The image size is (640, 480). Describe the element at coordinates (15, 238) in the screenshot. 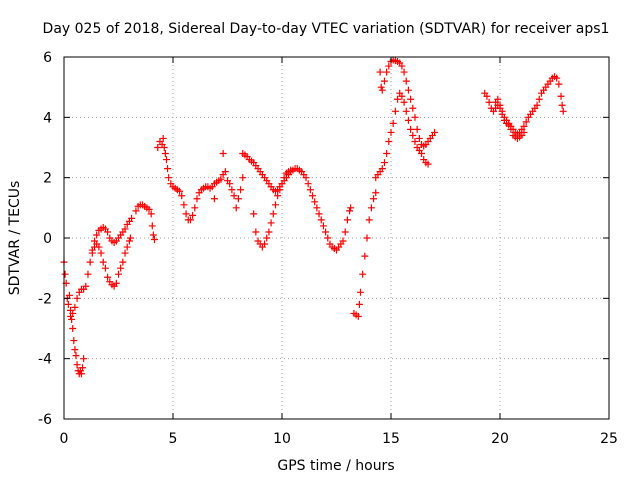

I see `y-axis-label: SDTVAR / TECUs` at that location.